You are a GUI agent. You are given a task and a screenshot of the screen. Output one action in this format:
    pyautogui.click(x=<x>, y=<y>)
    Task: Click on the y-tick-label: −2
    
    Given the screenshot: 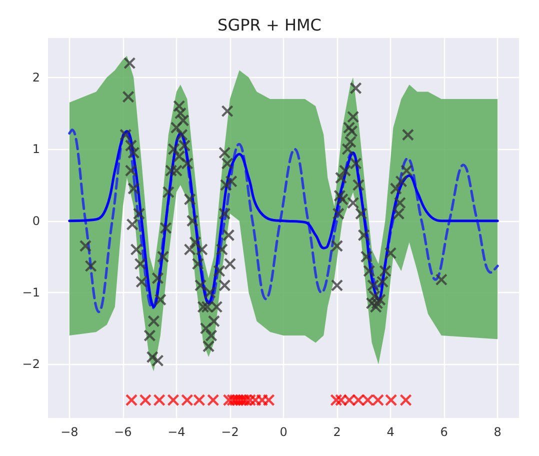 What is the action you would take?
    pyautogui.click(x=31, y=364)
    